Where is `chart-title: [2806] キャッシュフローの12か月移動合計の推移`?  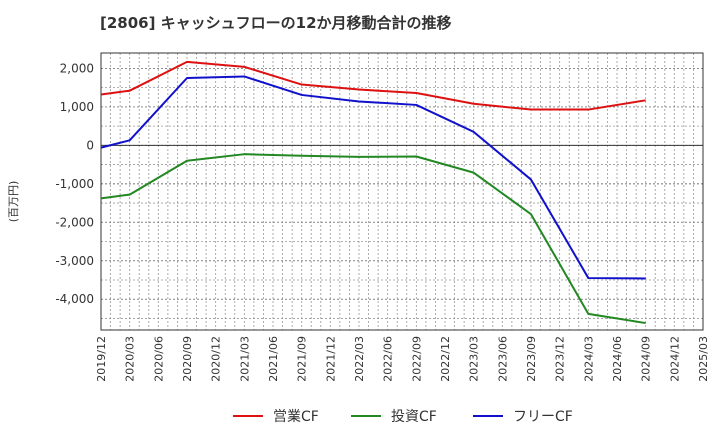 chart-title: [2806] キャッシュフローの12か月移動合計の推移 is located at coordinates (276, 23).